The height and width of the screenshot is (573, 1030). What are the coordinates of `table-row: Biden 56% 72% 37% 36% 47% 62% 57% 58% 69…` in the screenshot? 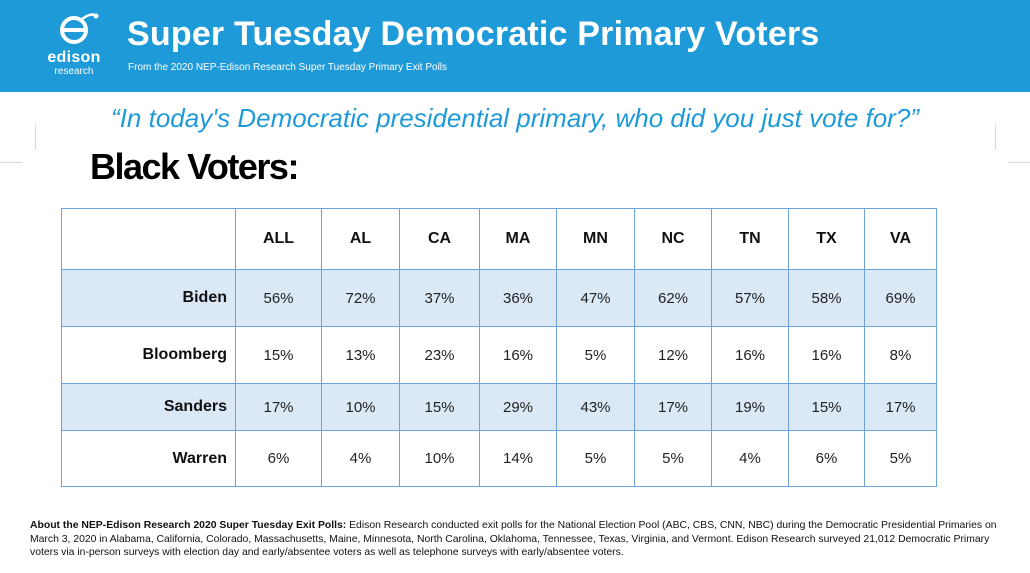 It's located at (499, 298).